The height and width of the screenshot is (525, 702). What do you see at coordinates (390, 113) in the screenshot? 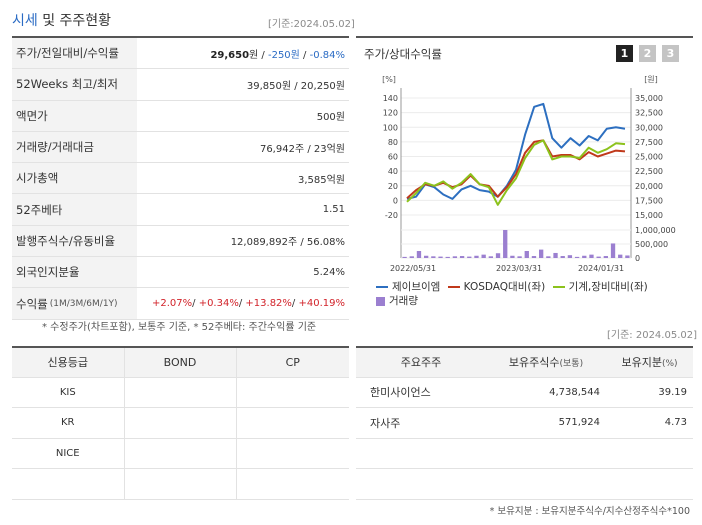
I see `left-tick-label: 120` at bounding box center [390, 113].